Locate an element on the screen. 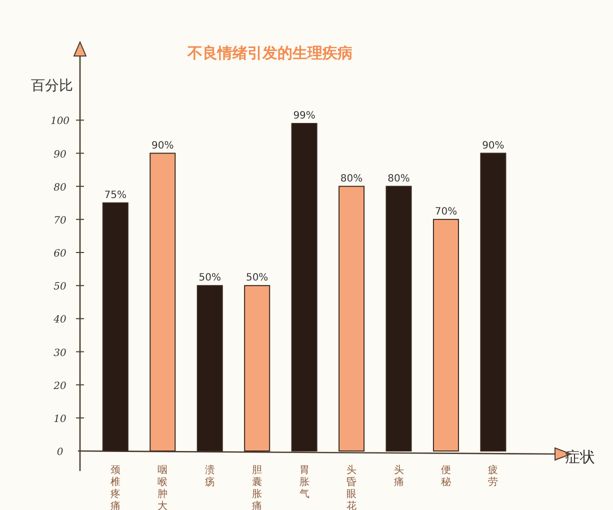 The width and height of the screenshot is (613, 510). x-tick-label: 颈椎疼痛 is located at coordinates (115, 487).